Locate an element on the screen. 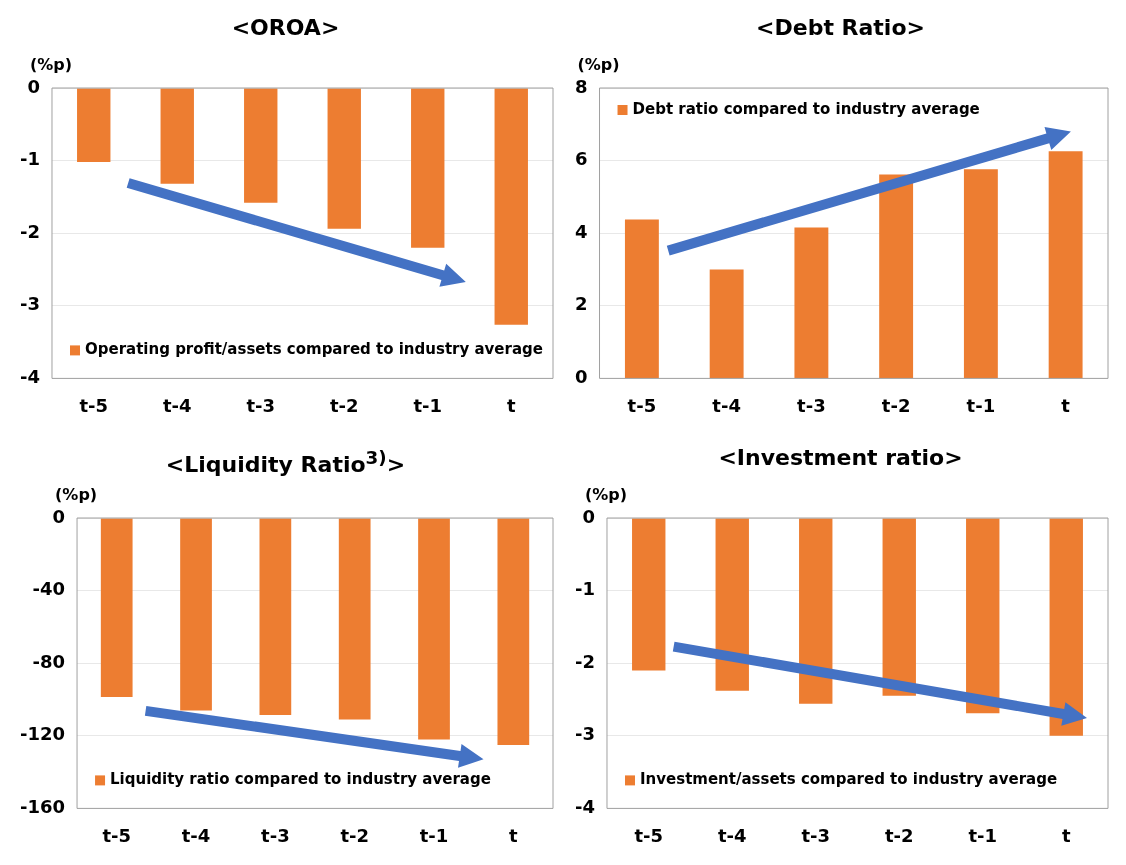 This screenshot has height=865, width=1126. y-tick-label: -160 is located at coordinates (43, 807).